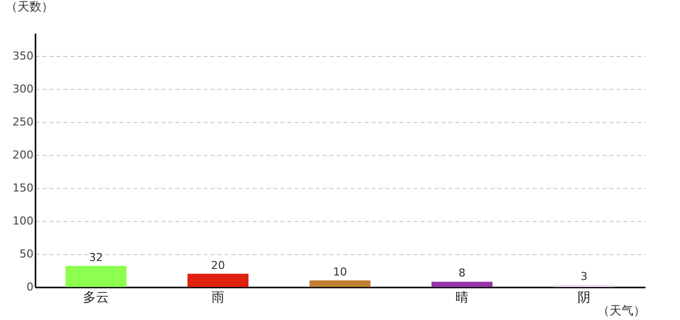 The width and height of the screenshot is (680, 320). Describe the element at coordinates (96, 298) in the screenshot. I see `x-tick-label: 多云` at that location.